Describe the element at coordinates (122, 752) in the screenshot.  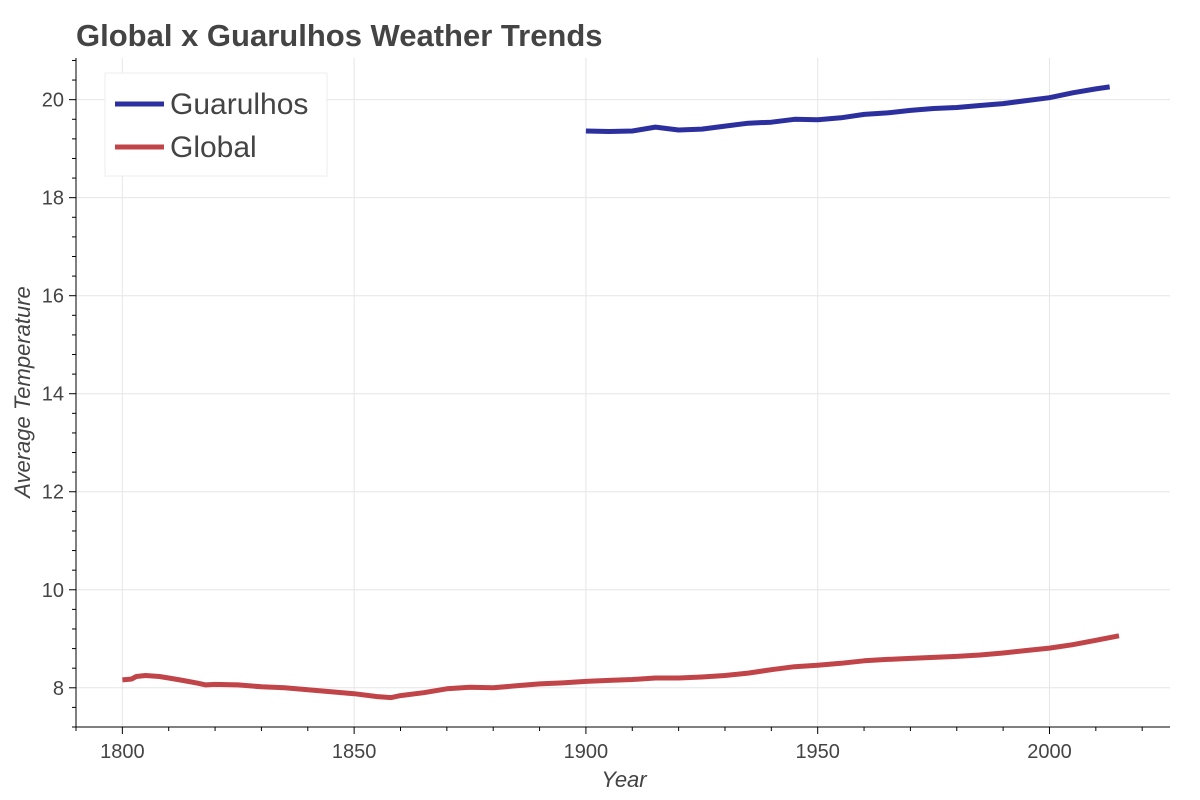
I see `x-tick-label: 1800` at that location.